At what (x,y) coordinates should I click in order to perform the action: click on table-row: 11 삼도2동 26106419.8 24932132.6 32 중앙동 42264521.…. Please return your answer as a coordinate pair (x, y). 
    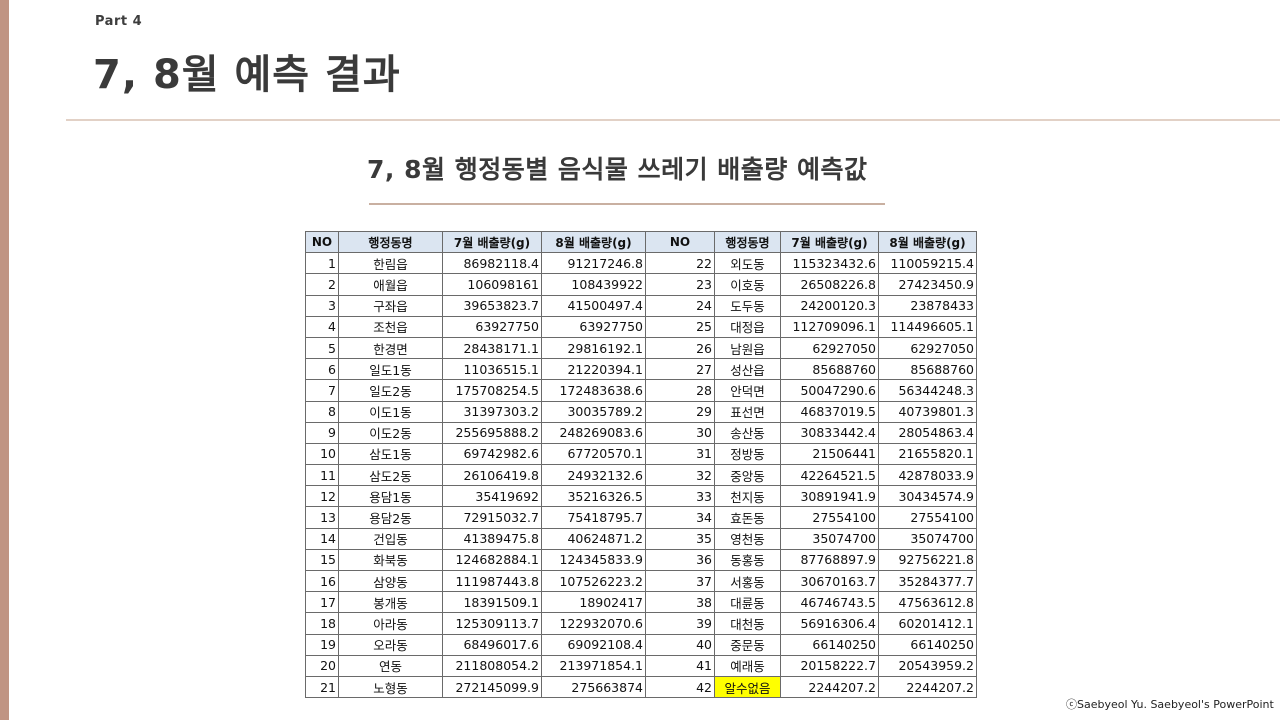
    Looking at the image, I should click on (641, 475).